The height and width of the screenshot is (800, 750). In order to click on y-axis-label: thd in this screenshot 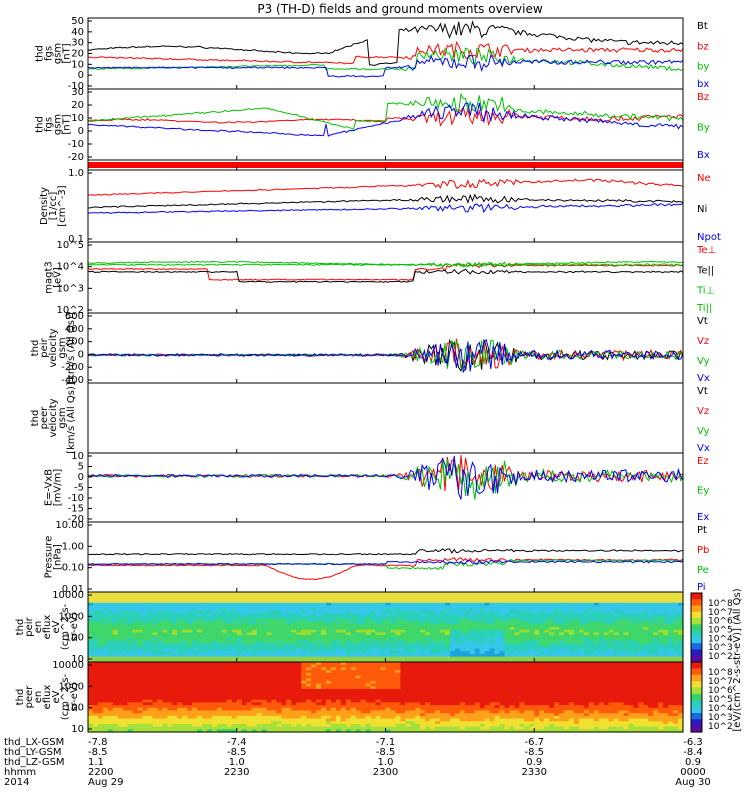, I will do `click(40, 124)`.